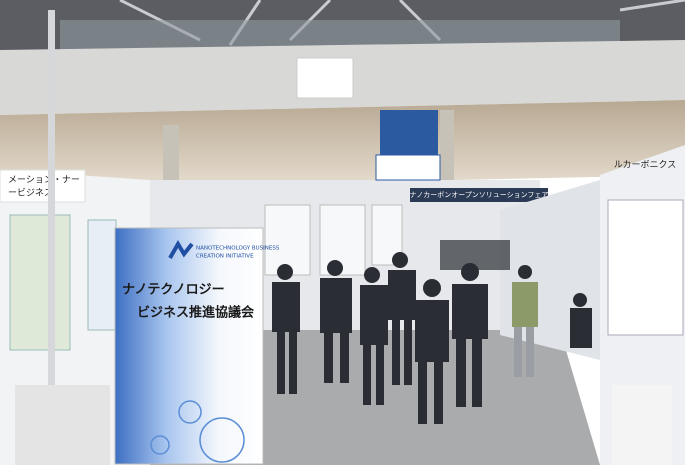 The image size is (685, 465). Describe the element at coordinates (44, 180) in the screenshot. I see `left-booth-text: メーション・ナー` at that location.